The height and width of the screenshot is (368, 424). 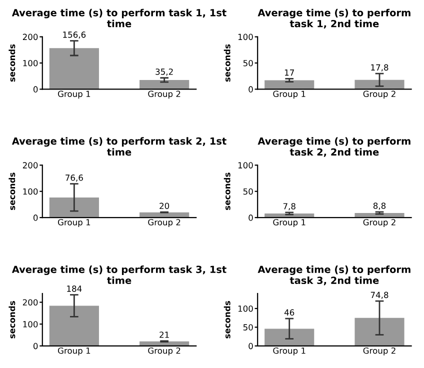 What do you see at coordinates (334, 147) in the screenshot?
I see `chart-title: Average time (s) to perform task 2, 2nd time` at bounding box center [334, 147].